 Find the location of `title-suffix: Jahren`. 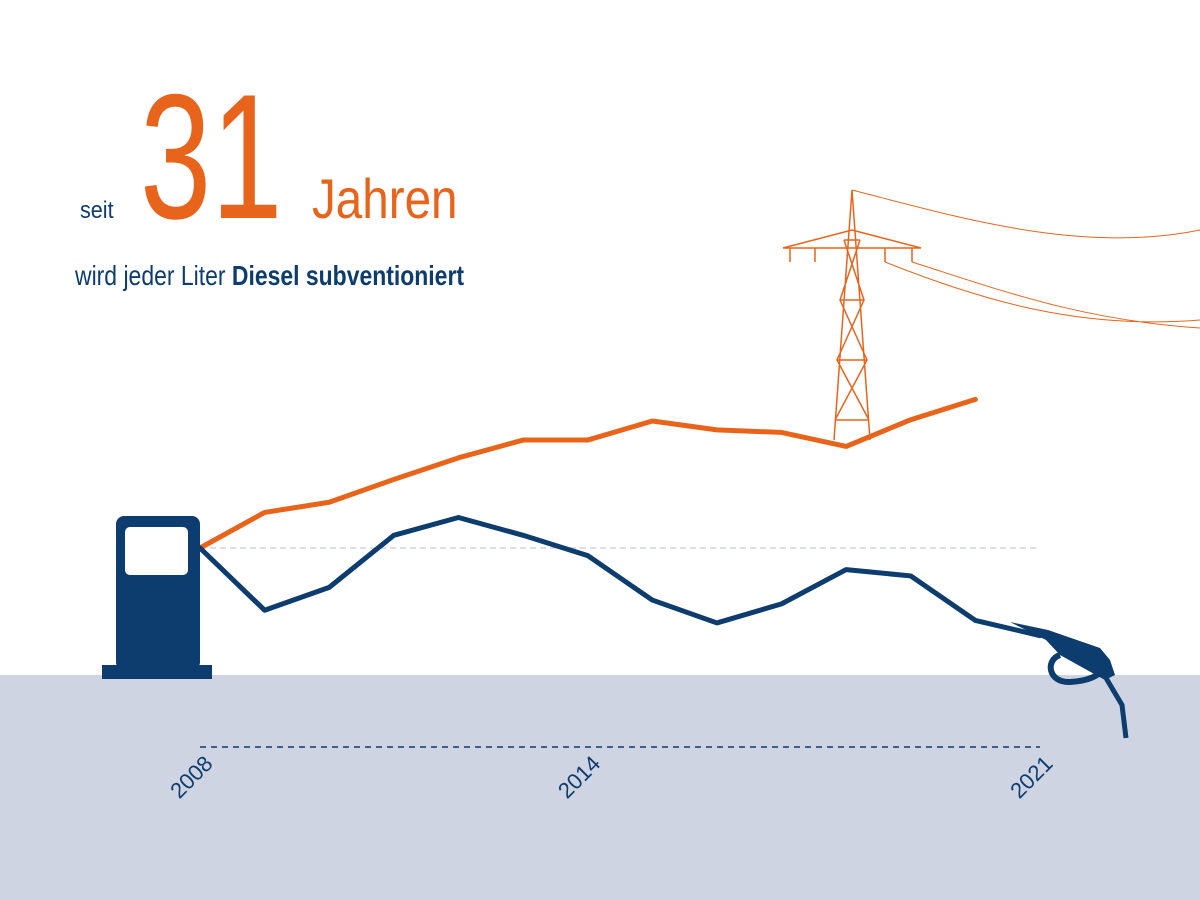

title-suffix: Jahren is located at coordinates (385, 199).